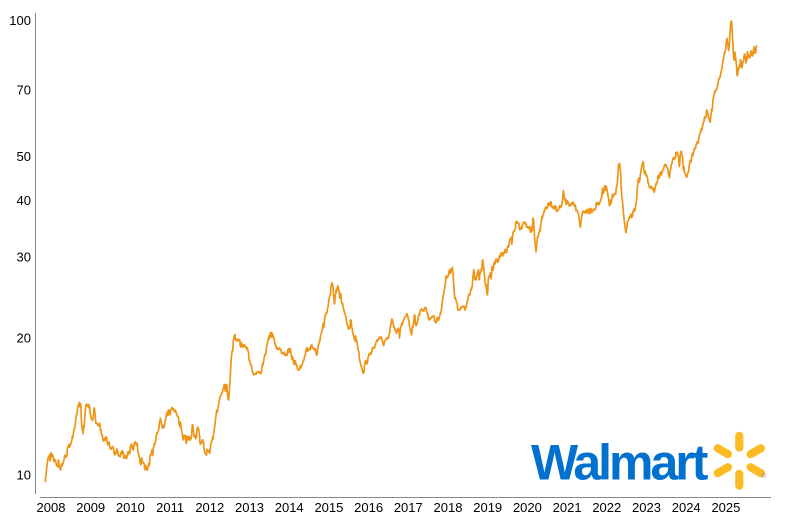 The height and width of the screenshot is (520, 800). Describe the element at coordinates (24, 257) in the screenshot. I see `svg-text: 30` at that location.